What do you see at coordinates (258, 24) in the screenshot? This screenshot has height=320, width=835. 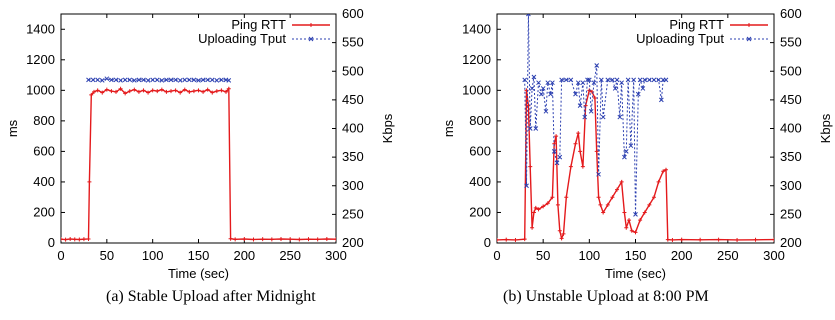 I see `legend-label-ping-rtt: Ping RTT` at bounding box center [258, 24].